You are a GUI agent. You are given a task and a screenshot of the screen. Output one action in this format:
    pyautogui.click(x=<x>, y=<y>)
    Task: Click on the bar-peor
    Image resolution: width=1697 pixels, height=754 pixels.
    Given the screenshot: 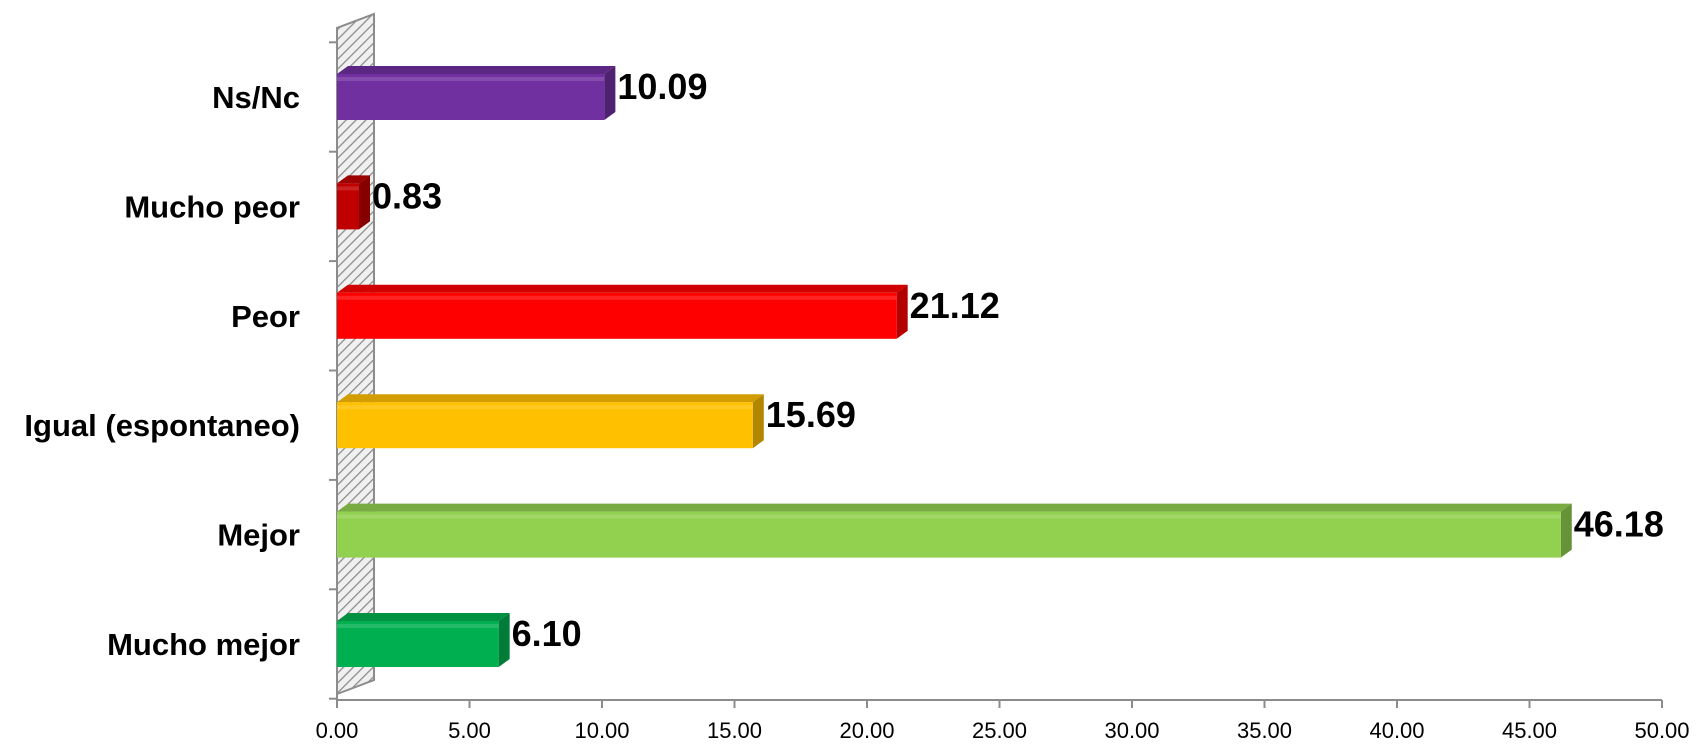 What is the action you would take?
    pyautogui.click(x=622, y=311)
    